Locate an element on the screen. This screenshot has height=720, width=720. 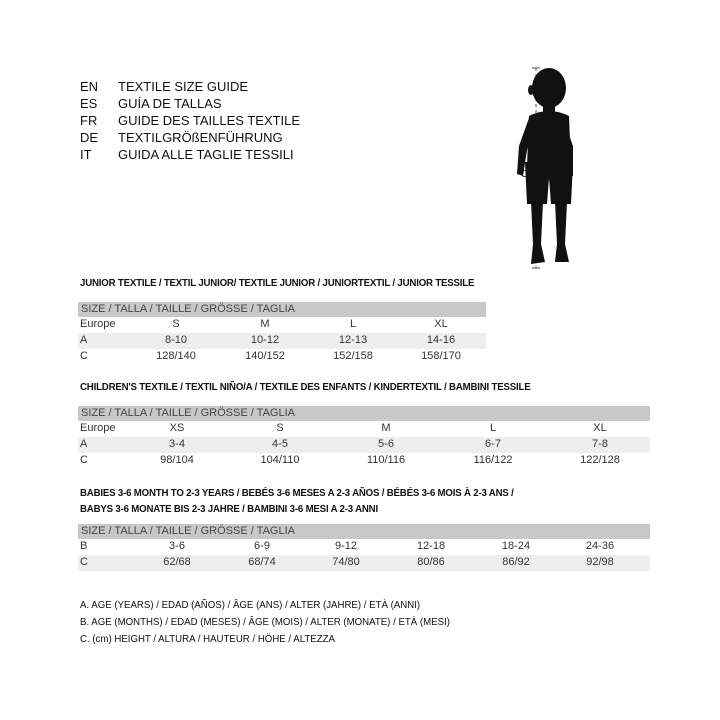
lang-code: ES is located at coordinates (89, 103).